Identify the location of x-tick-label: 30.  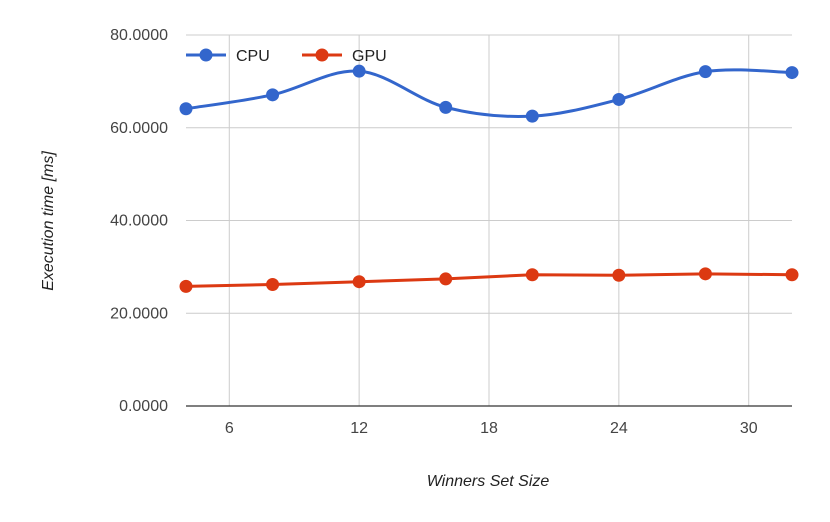
(749, 428).